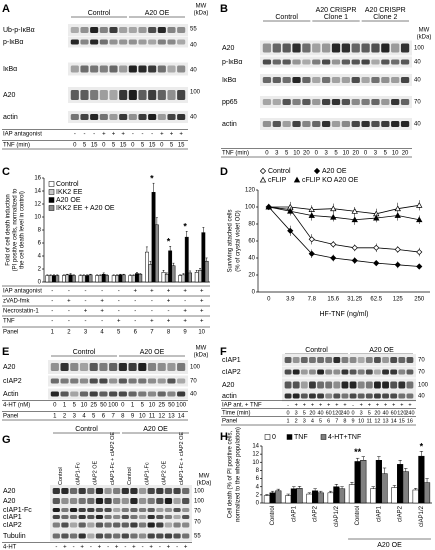 The height and width of the screenshot is (550, 435). Describe the element at coordinates (358, 452) in the screenshot. I see `annotation: **` at that location.